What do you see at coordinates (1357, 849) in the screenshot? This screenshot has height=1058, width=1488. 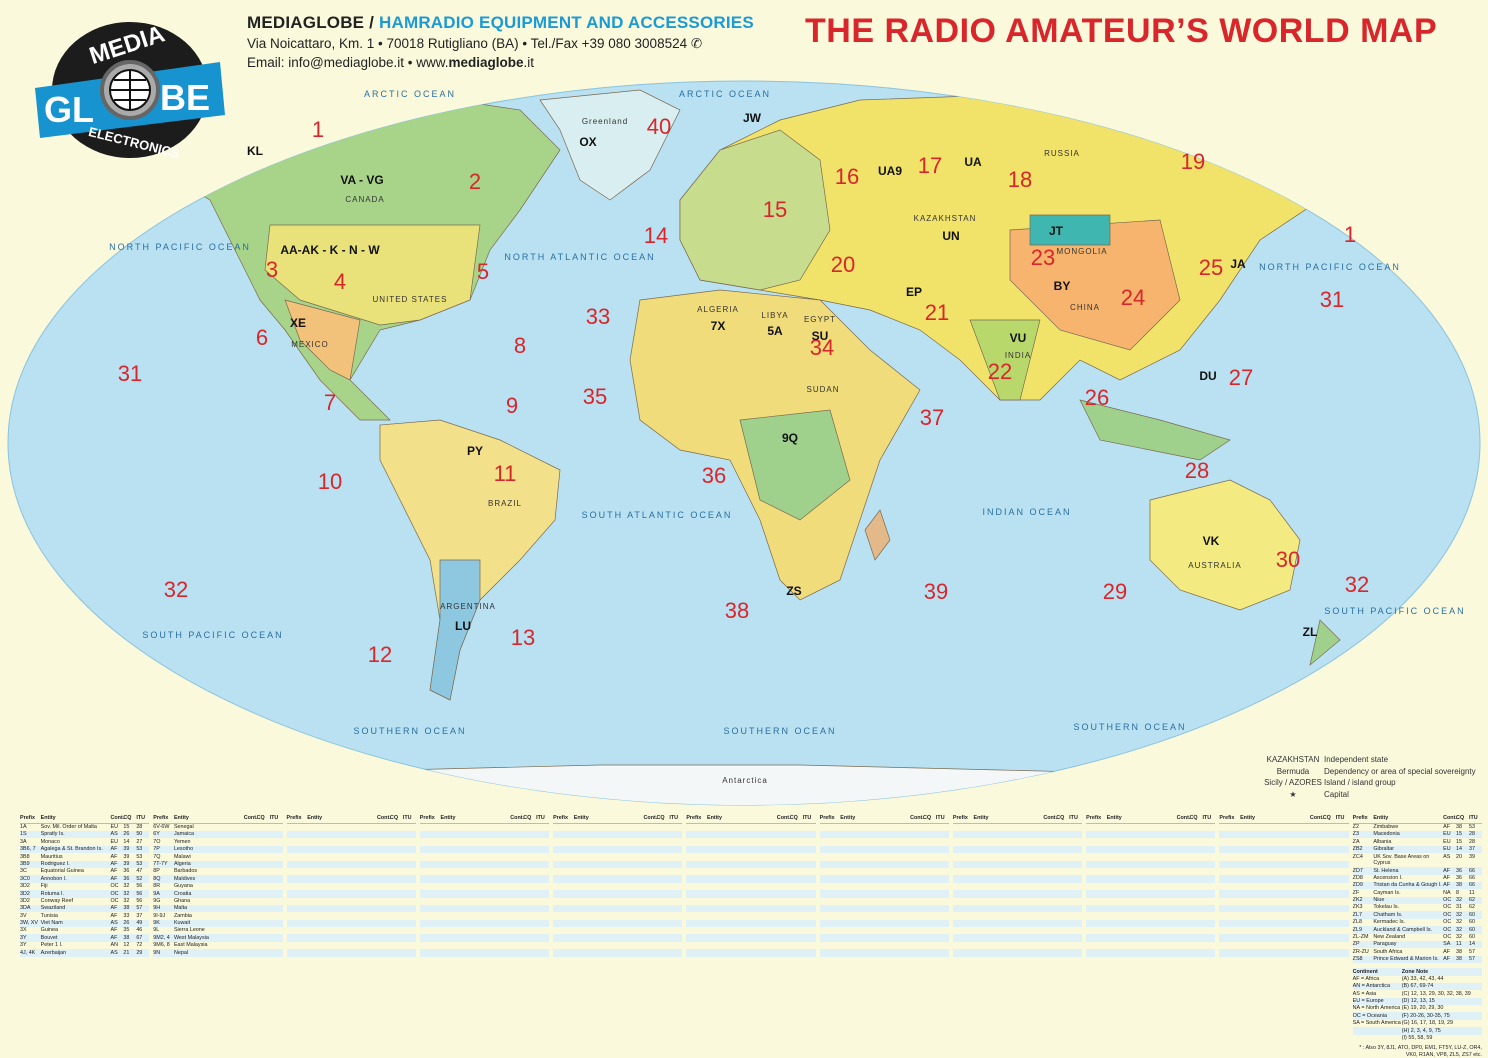 I see `table-cell: ZB2` at bounding box center [1357, 849].